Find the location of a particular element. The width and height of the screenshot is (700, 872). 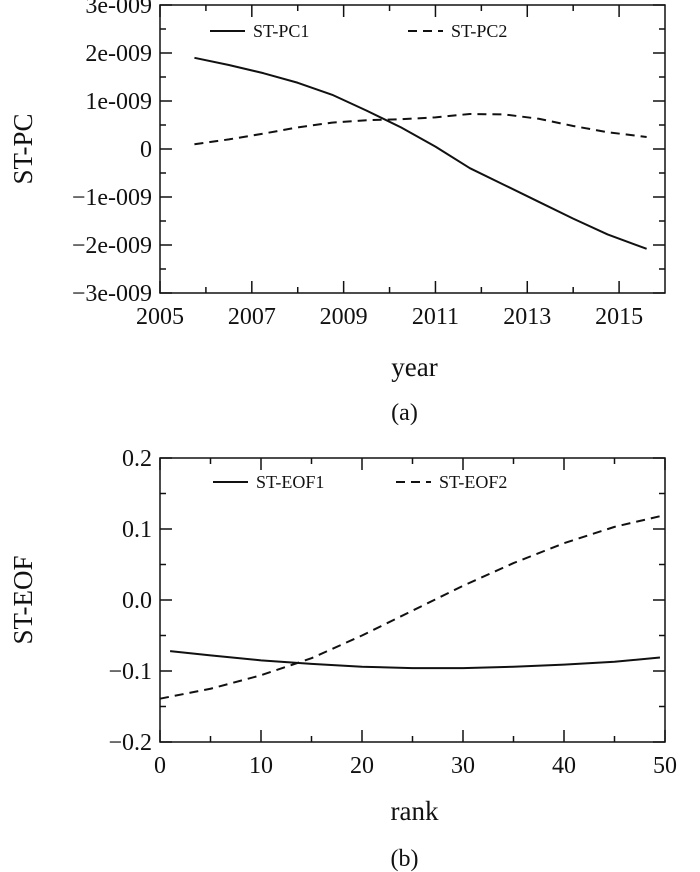

panel-caption: (a) is located at coordinates (404, 413).